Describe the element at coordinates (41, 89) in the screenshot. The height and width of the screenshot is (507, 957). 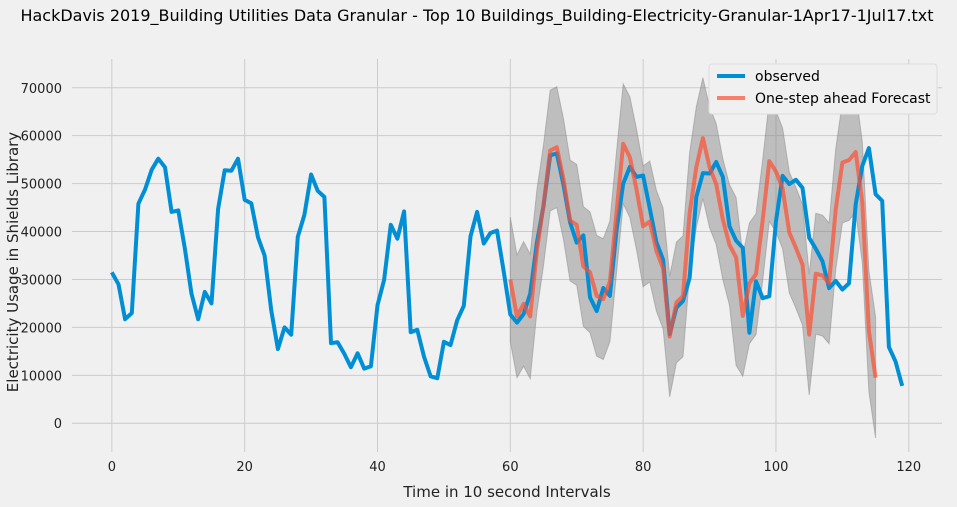
I see `y-tick-label: 70000` at that location.